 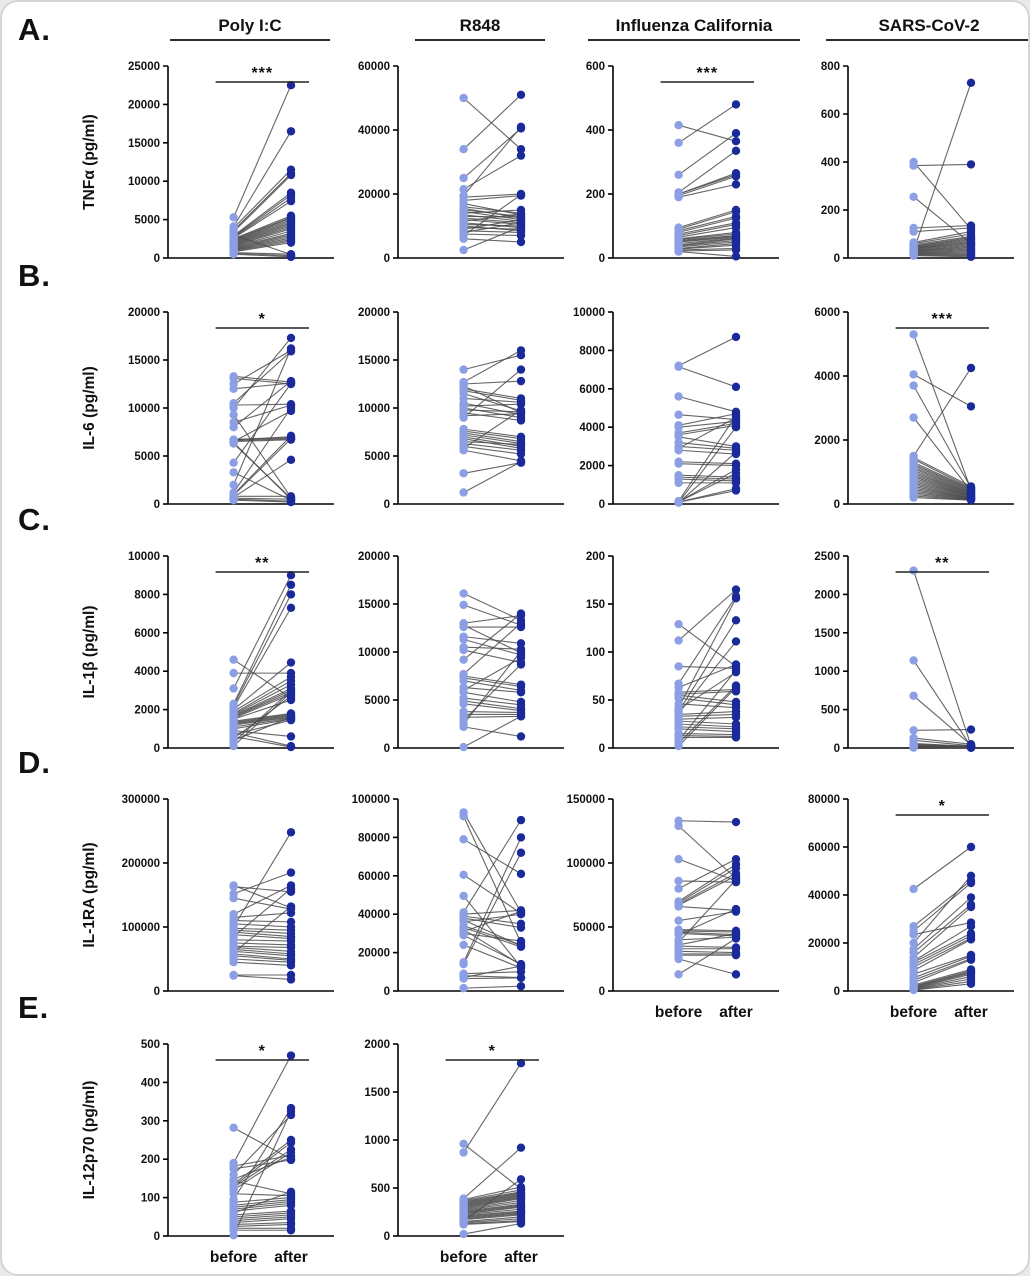 What do you see at coordinates (147, 457) in the screenshot?
I see `y-tick-label: 5000` at bounding box center [147, 457].